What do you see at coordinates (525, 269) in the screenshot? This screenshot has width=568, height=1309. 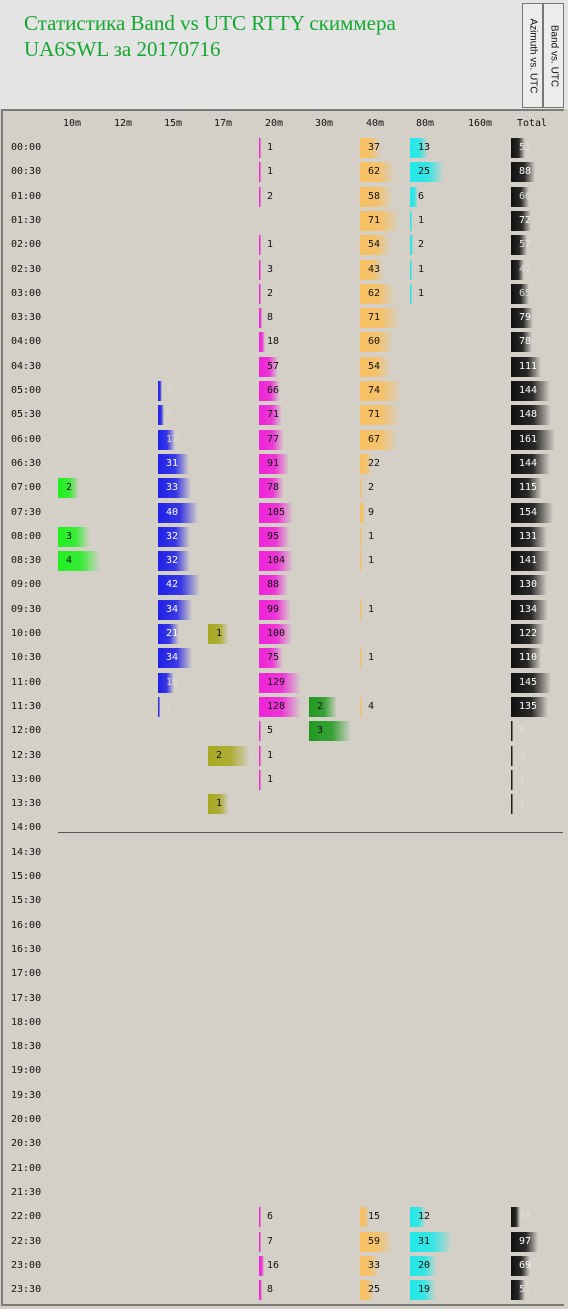 I see `cell-value: 47` at bounding box center [525, 269].